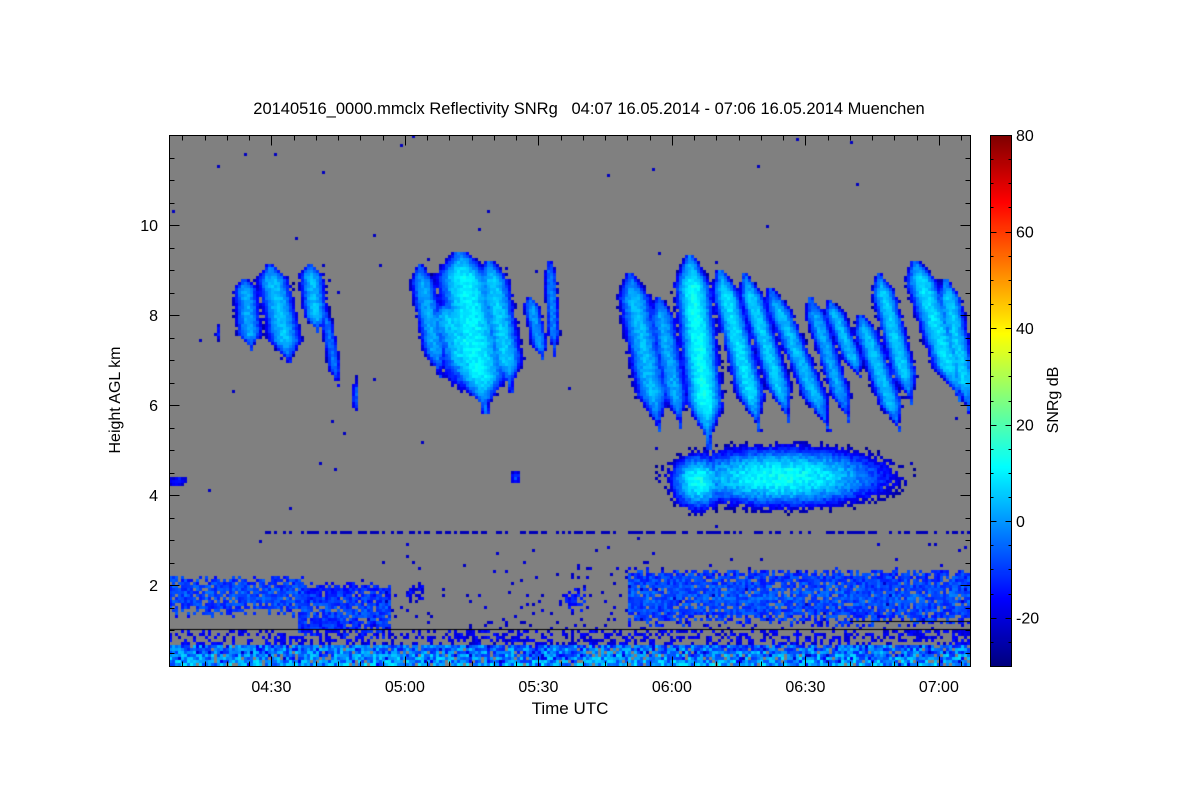 The width and height of the screenshot is (1200, 800). Describe the element at coordinates (805, 687) in the screenshot. I see `x-tick-label: 06:30` at that location.